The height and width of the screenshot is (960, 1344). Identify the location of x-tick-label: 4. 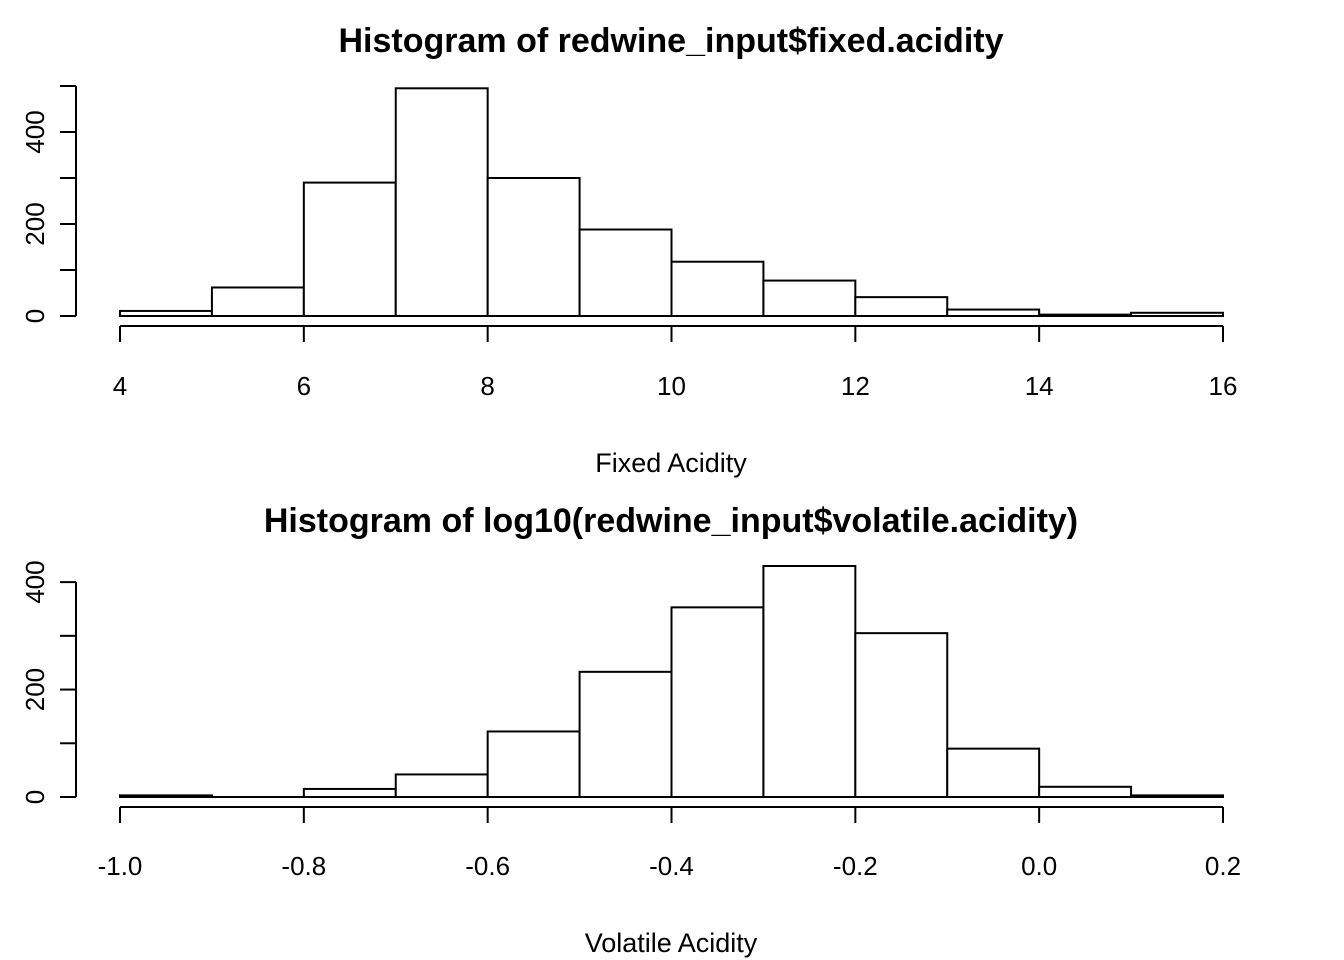
(120, 386).